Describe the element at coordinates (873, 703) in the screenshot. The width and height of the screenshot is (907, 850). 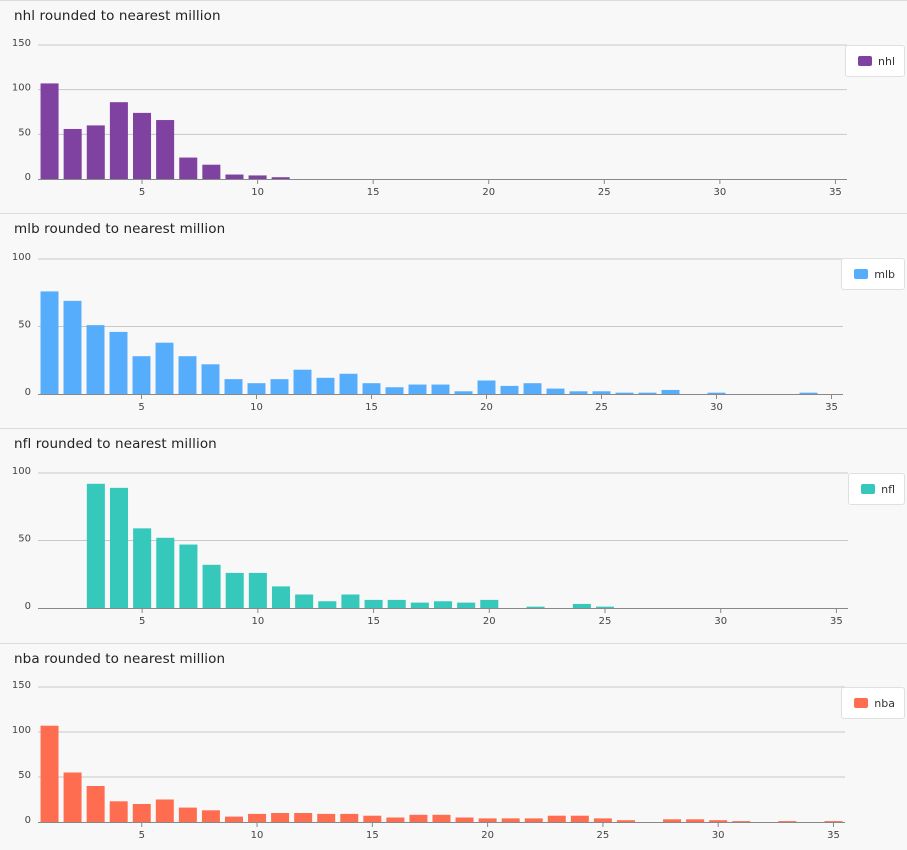
I see `legend-nba: nba` at that location.